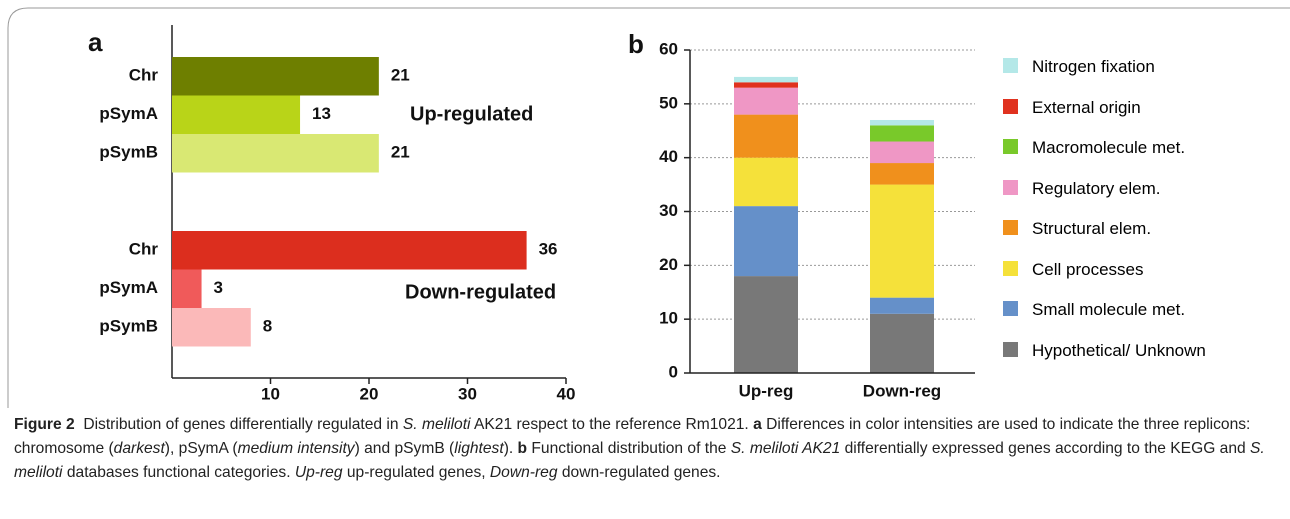 The height and width of the screenshot is (519, 1290). What do you see at coordinates (270, 393) in the screenshot?
I see `x-tick-label: 10` at bounding box center [270, 393].